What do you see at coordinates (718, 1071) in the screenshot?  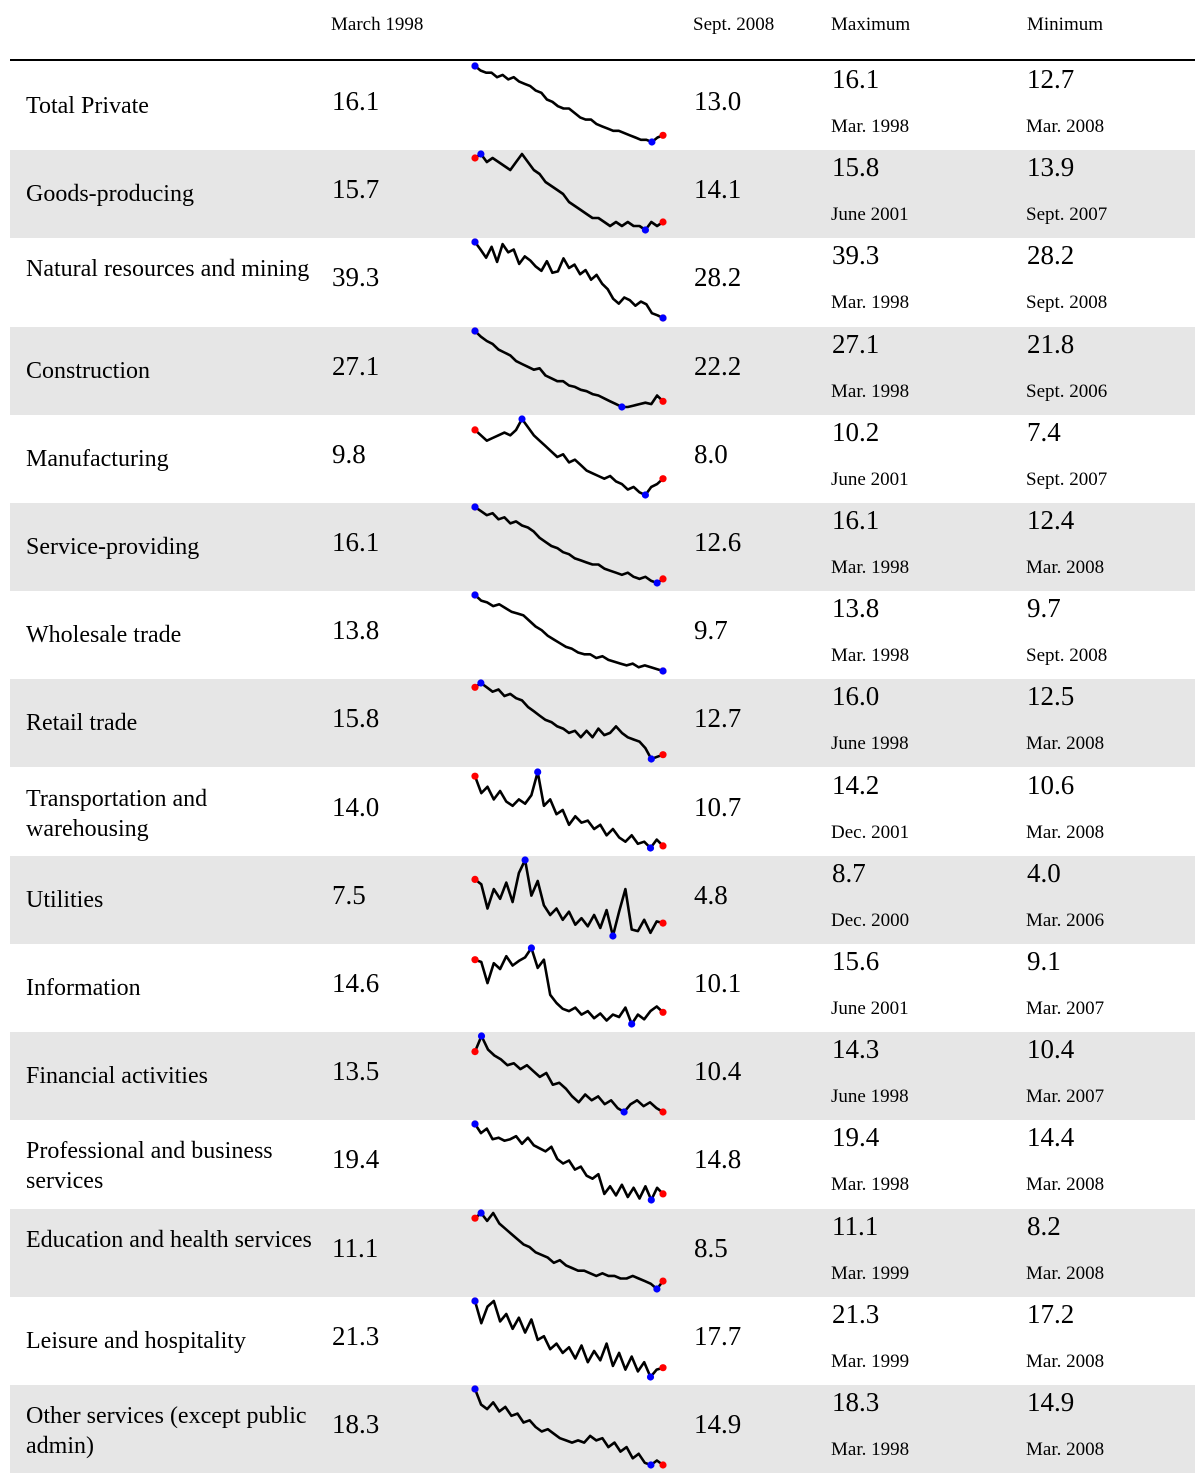 I see `sept-2008-value: 10.4` at bounding box center [718, 1071].